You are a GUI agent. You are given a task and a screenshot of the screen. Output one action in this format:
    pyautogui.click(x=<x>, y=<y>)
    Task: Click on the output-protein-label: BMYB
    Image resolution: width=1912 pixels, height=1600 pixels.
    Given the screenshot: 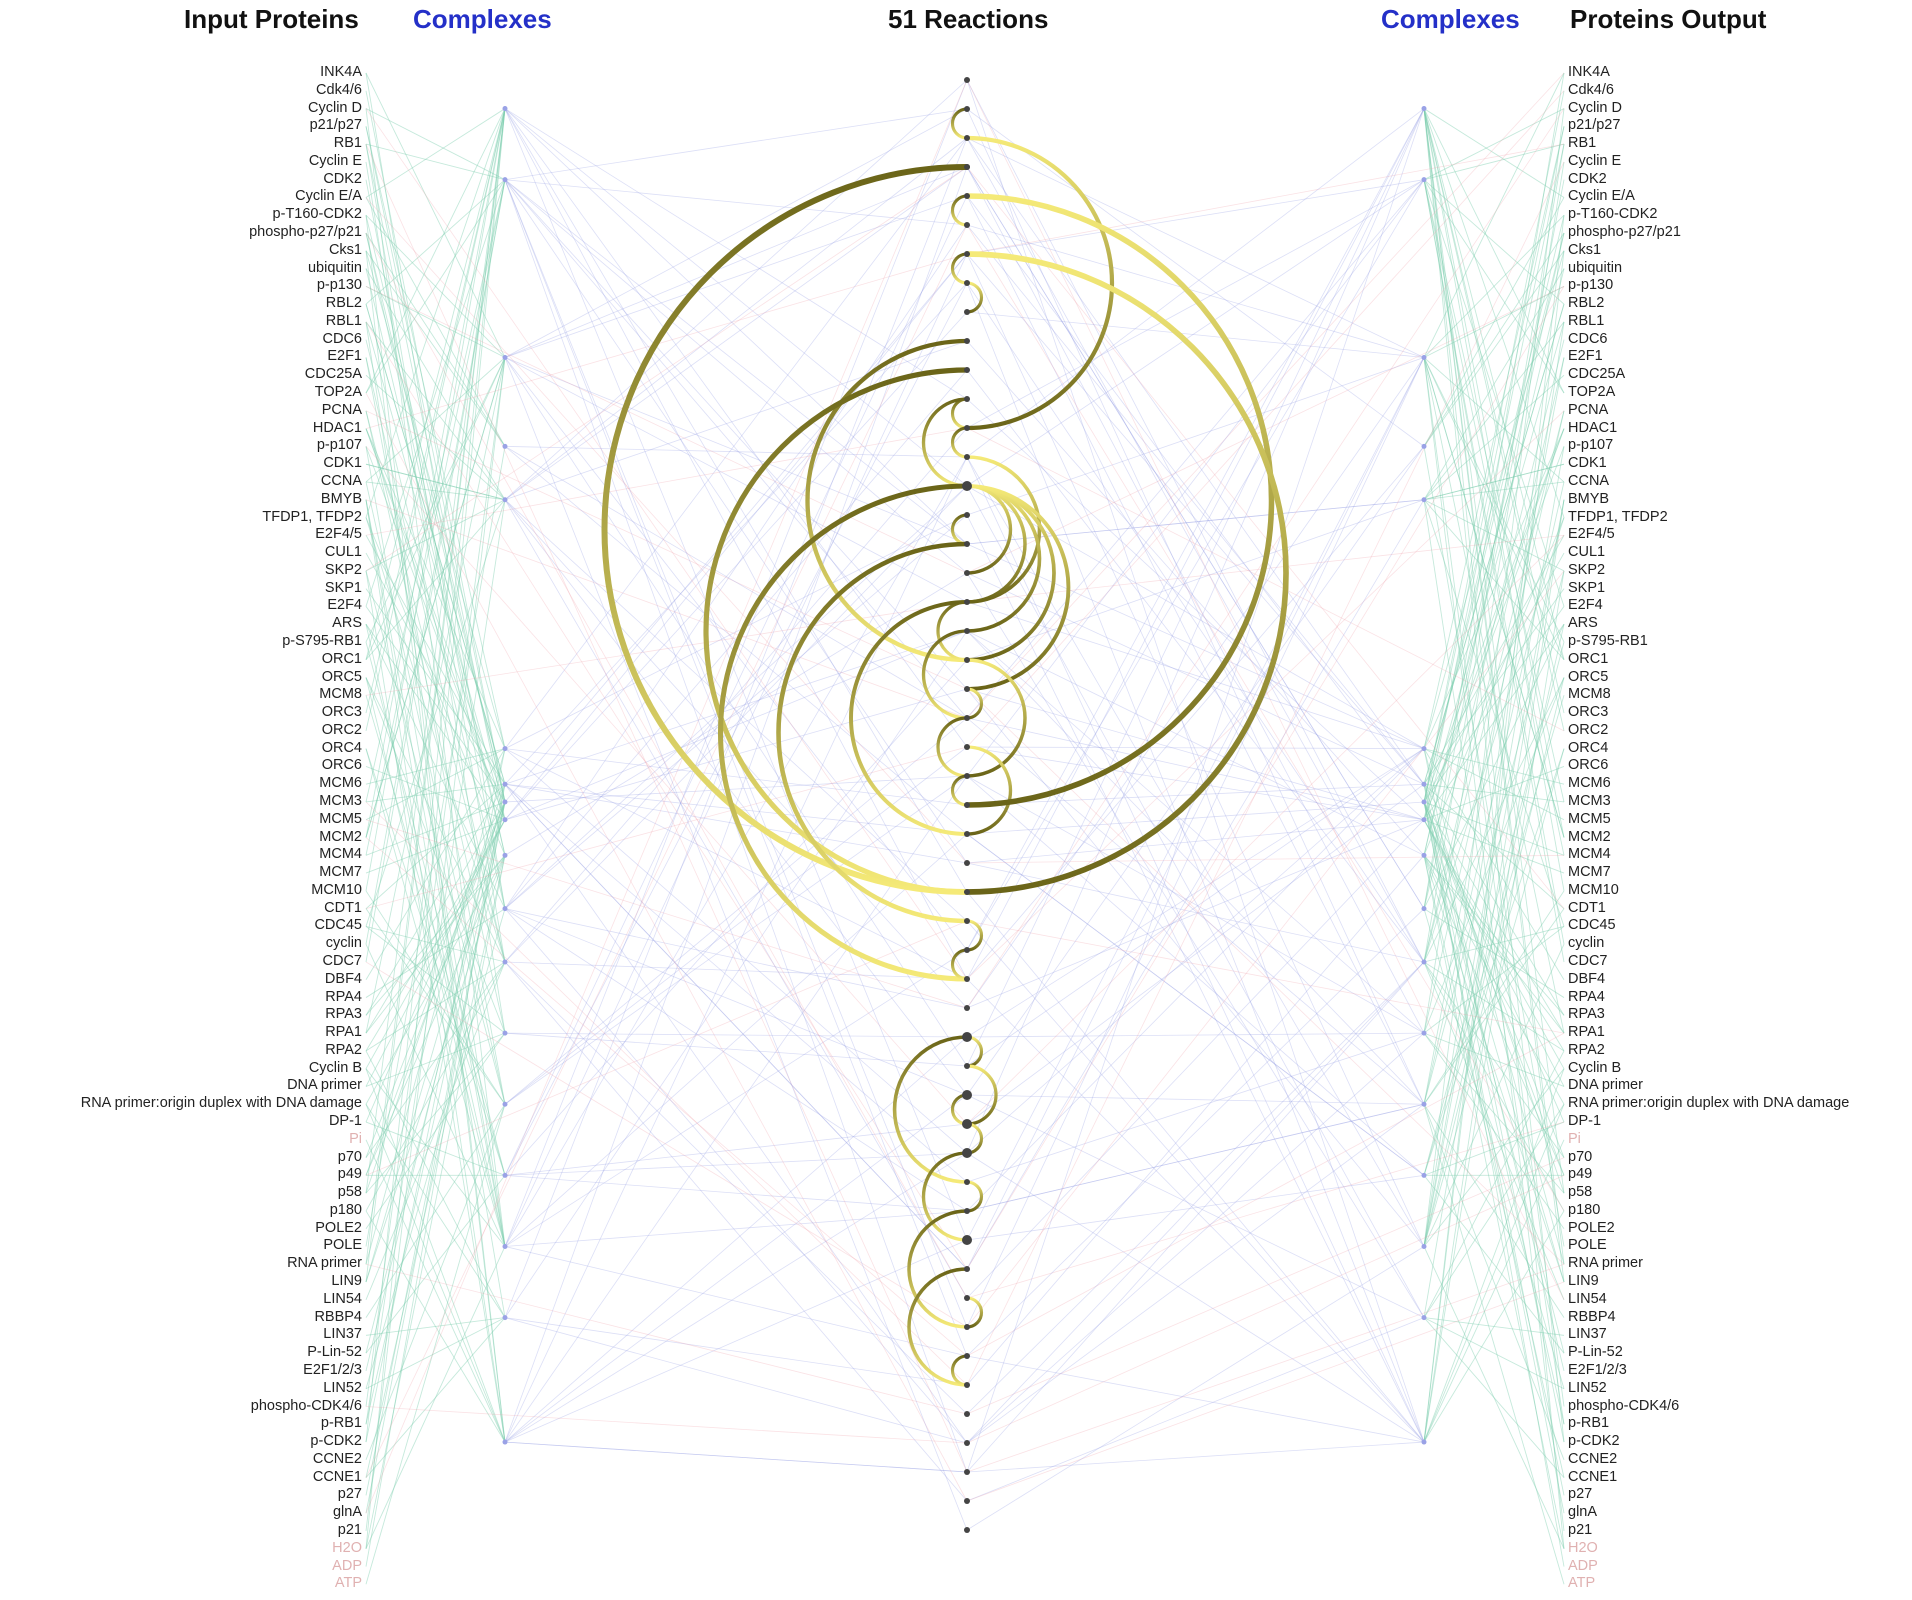 What is the action you would take?
    pyautogui.click(x=1589, y=498)
    